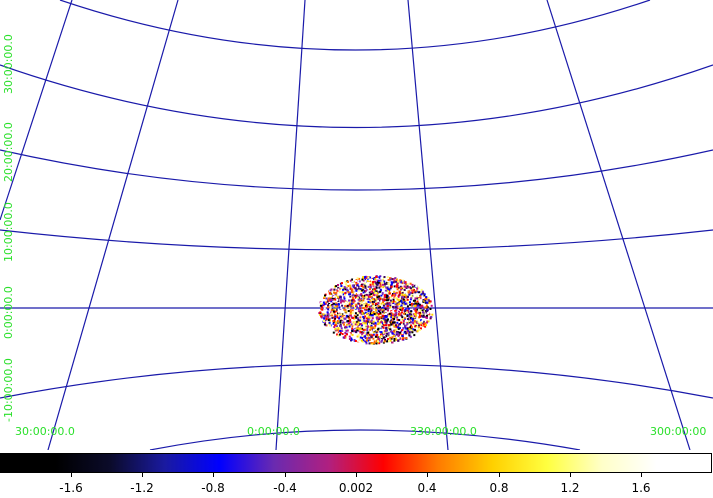 Image resolution: width=713 pixels, height=498 pixels. I want to click on colorbar-tick-label: 0.8, so click(499, 488).